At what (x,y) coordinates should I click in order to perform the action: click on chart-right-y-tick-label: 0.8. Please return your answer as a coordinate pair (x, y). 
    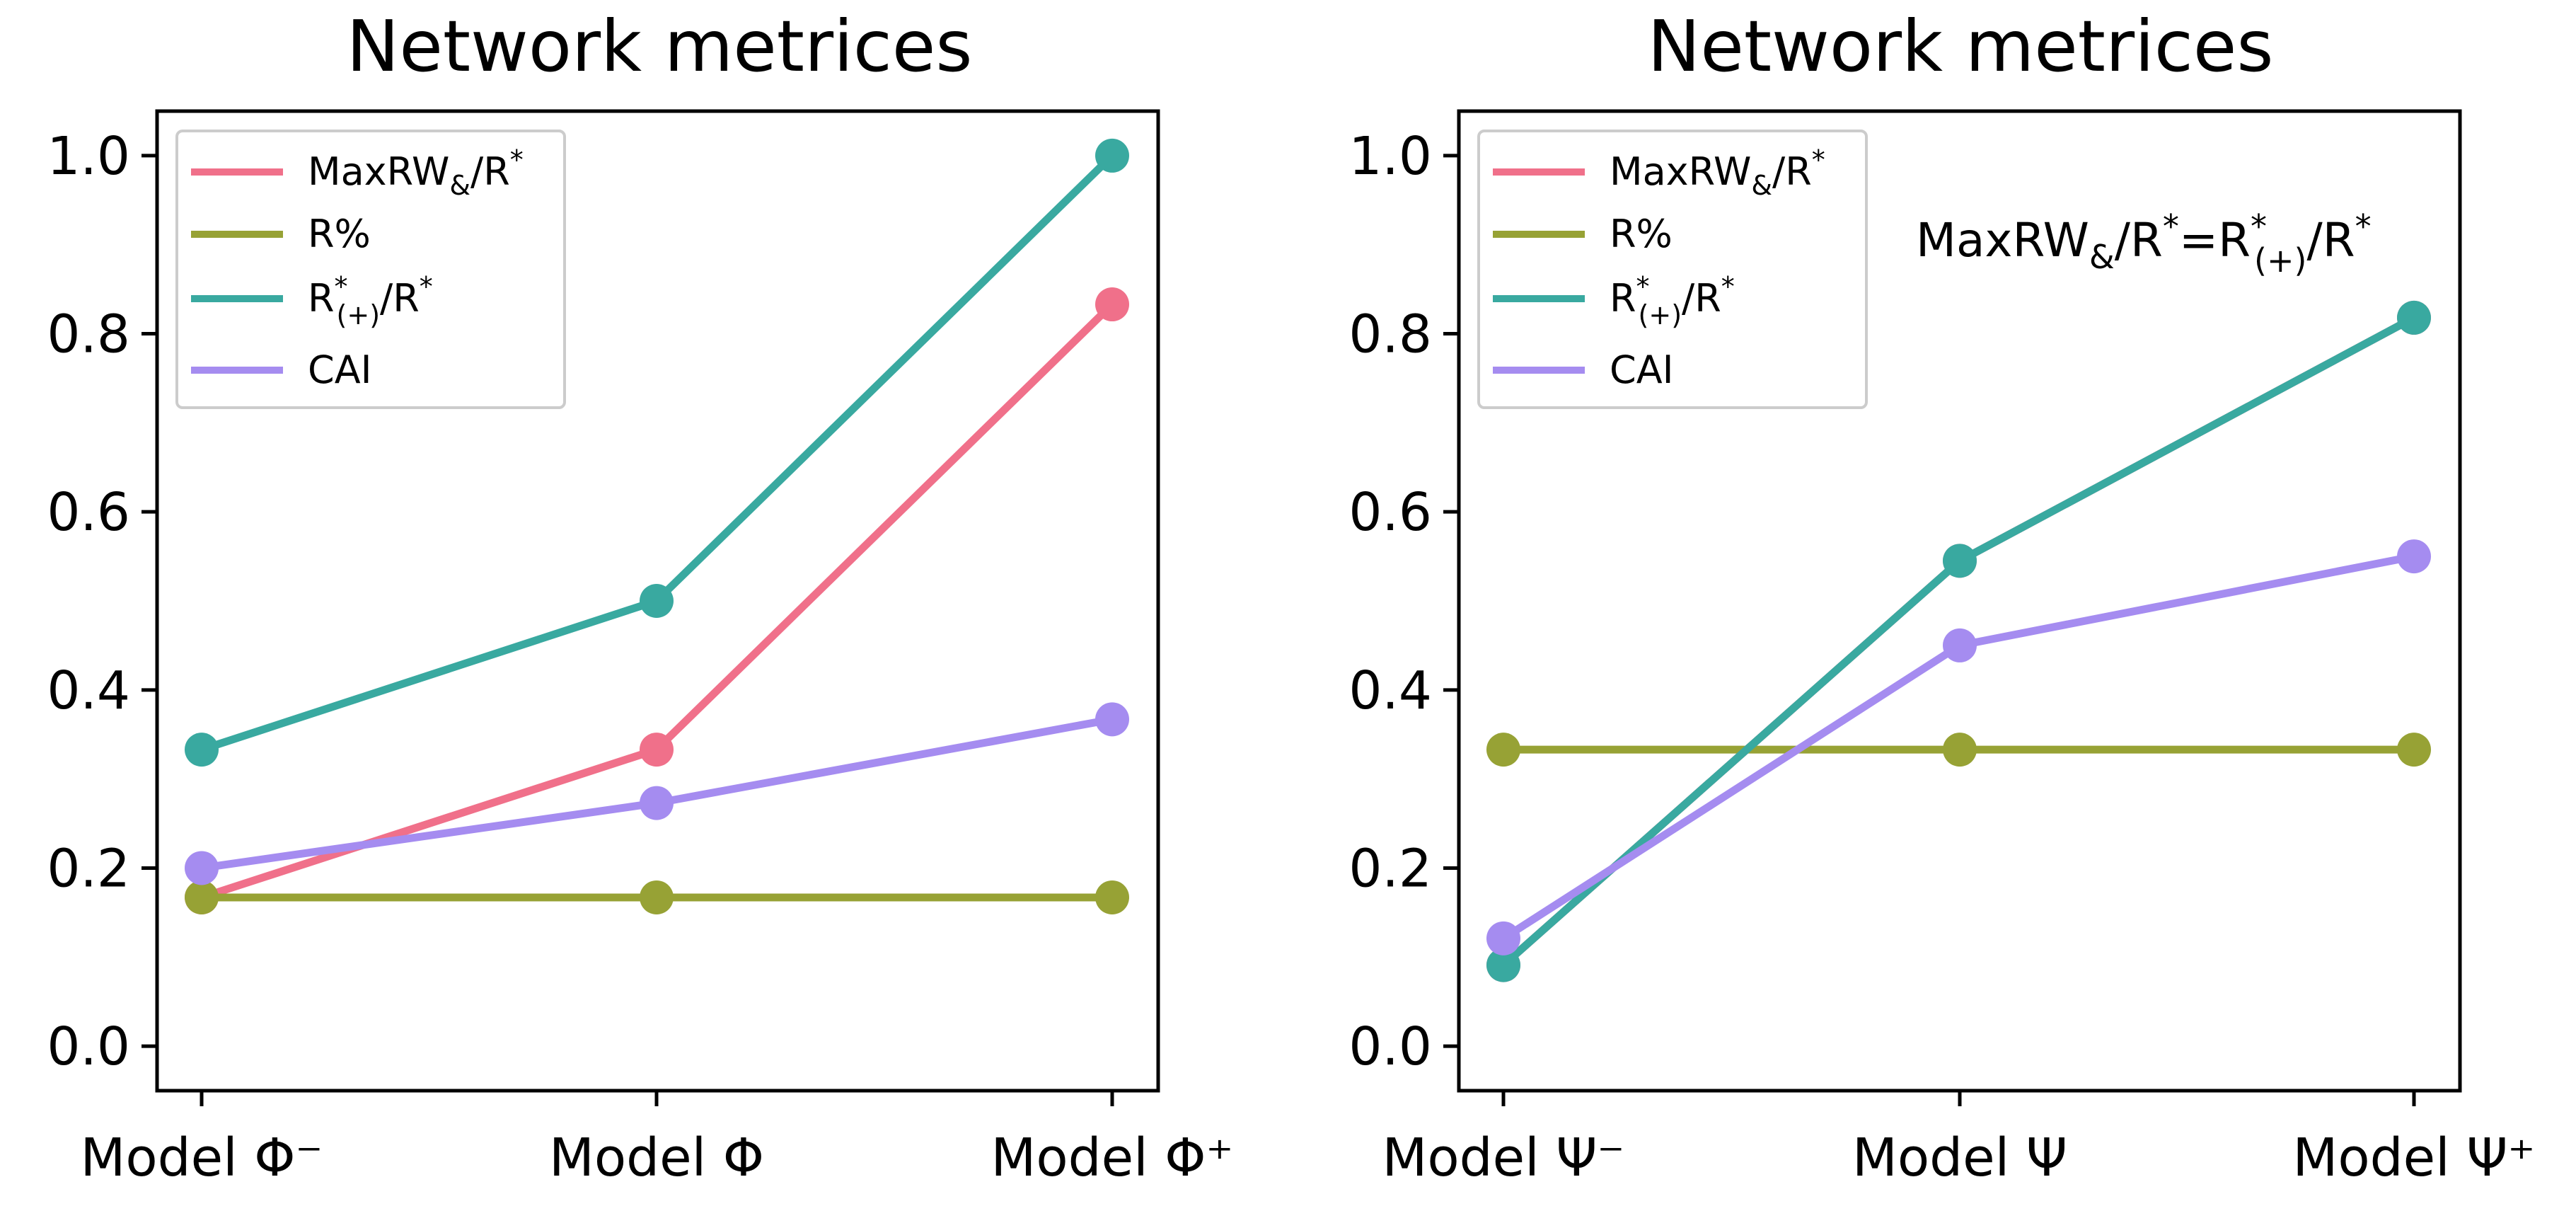
    Looking at the image, I should click on (1390, 334).